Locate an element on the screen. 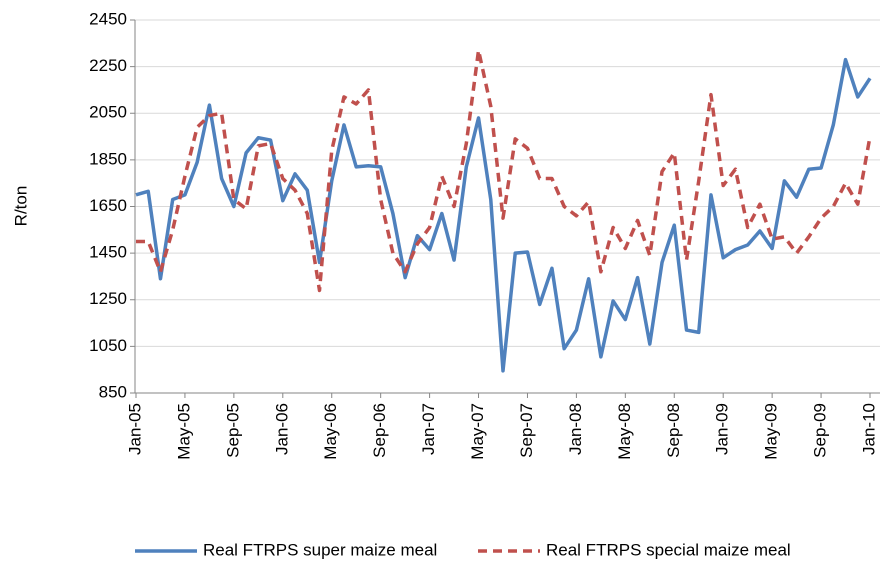 The height and width of the screenshot is (571, 896). x-tick-label: May-09 is located at coordinates (771, 431).